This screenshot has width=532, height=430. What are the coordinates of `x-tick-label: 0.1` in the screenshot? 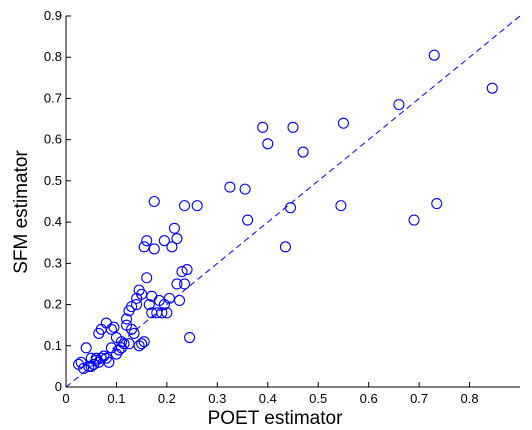 It's located at (116, 398).